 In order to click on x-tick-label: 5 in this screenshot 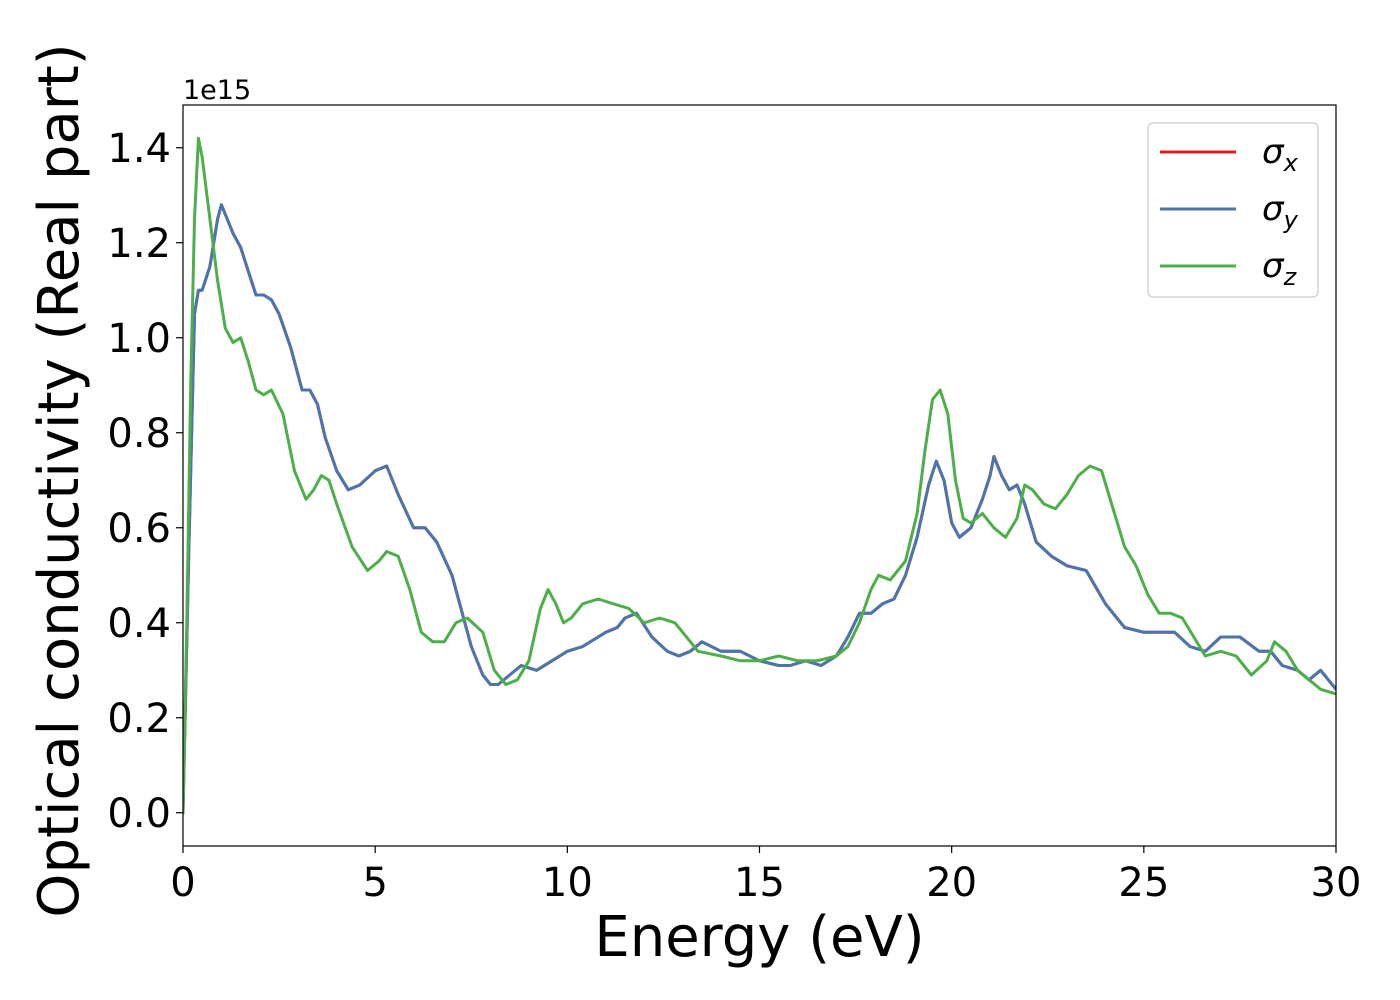, I will do `click(374, 883)`.